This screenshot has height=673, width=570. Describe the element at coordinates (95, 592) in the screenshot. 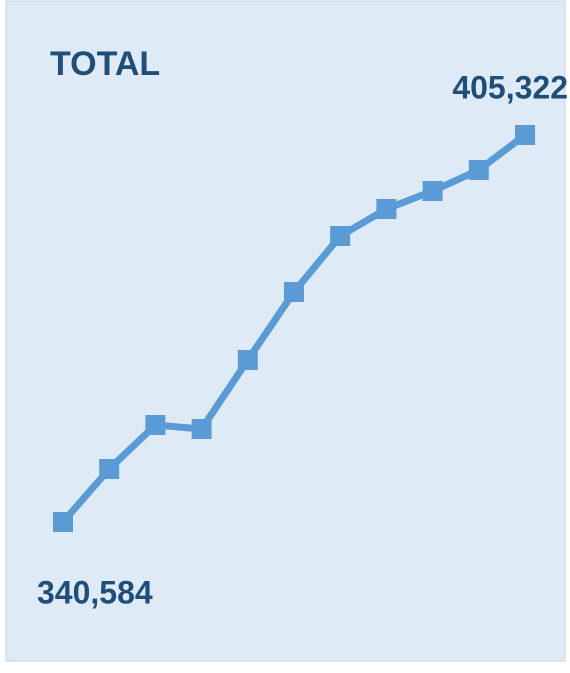

I see `data-label: 340,584` at that location.